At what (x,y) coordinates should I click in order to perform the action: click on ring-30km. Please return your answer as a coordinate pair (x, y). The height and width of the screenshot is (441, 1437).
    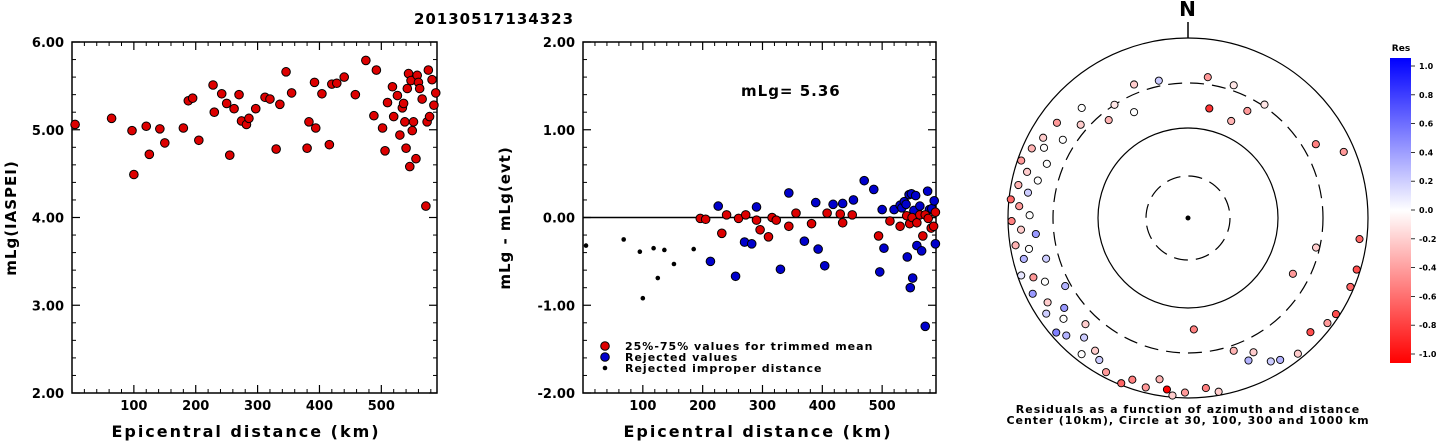
    Looking at the image, I should click on (1188, 218).